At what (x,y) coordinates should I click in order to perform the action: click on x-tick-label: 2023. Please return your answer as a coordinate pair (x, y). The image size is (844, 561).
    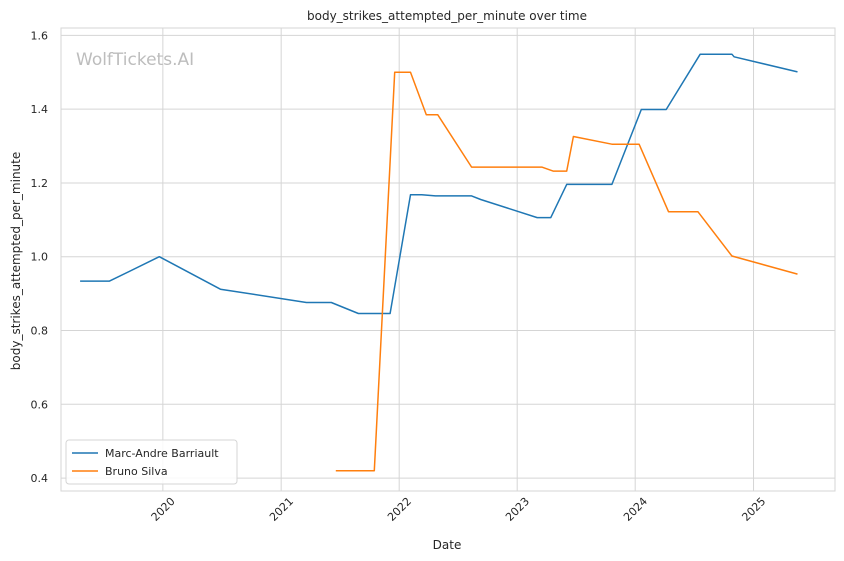
    Looking at the image, I should click on (517, 509).